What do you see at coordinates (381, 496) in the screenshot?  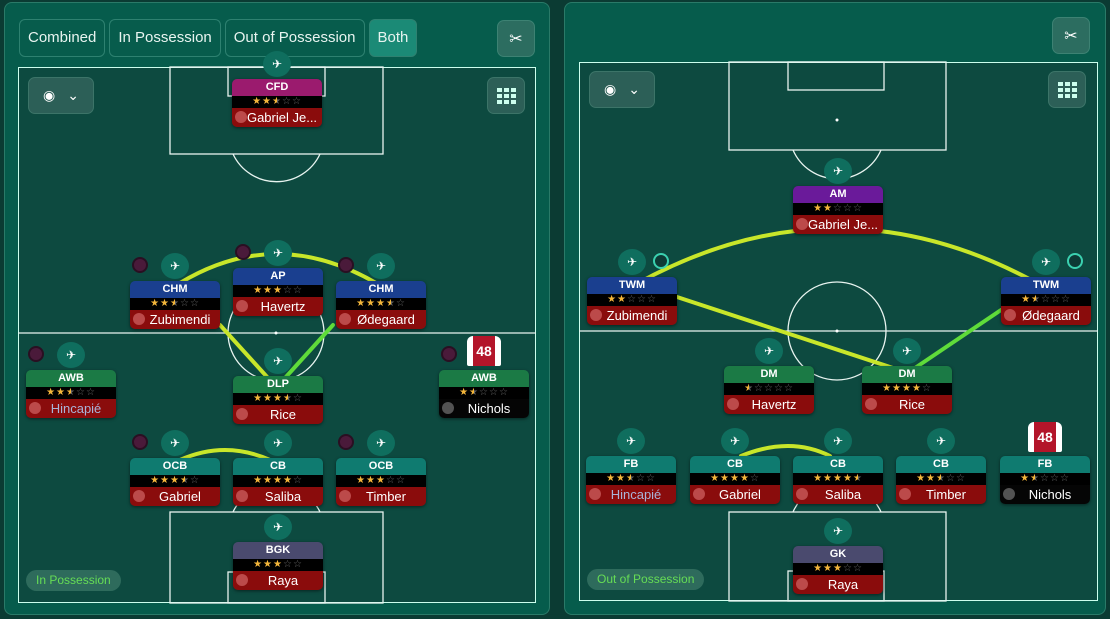 I see `player-name: Timber` at bounding box center [381, 496].